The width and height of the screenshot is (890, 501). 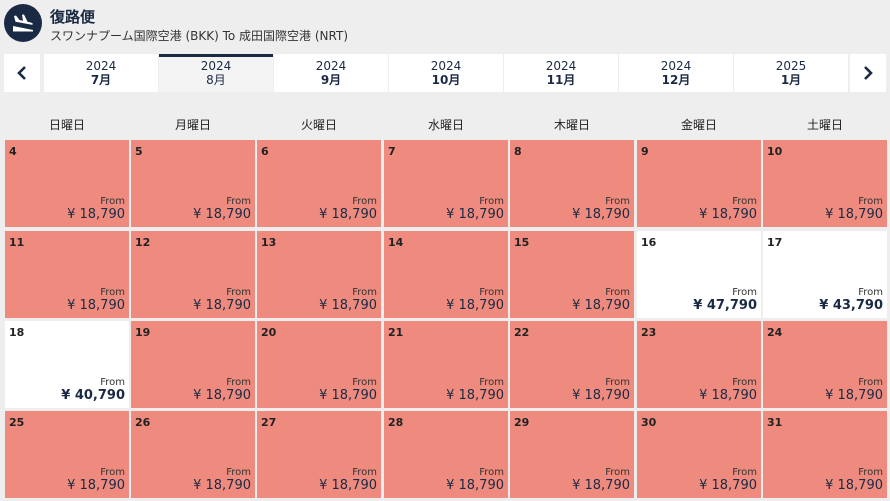 I want to click on month-tab-month: 12月, so click(x=676, y=80).